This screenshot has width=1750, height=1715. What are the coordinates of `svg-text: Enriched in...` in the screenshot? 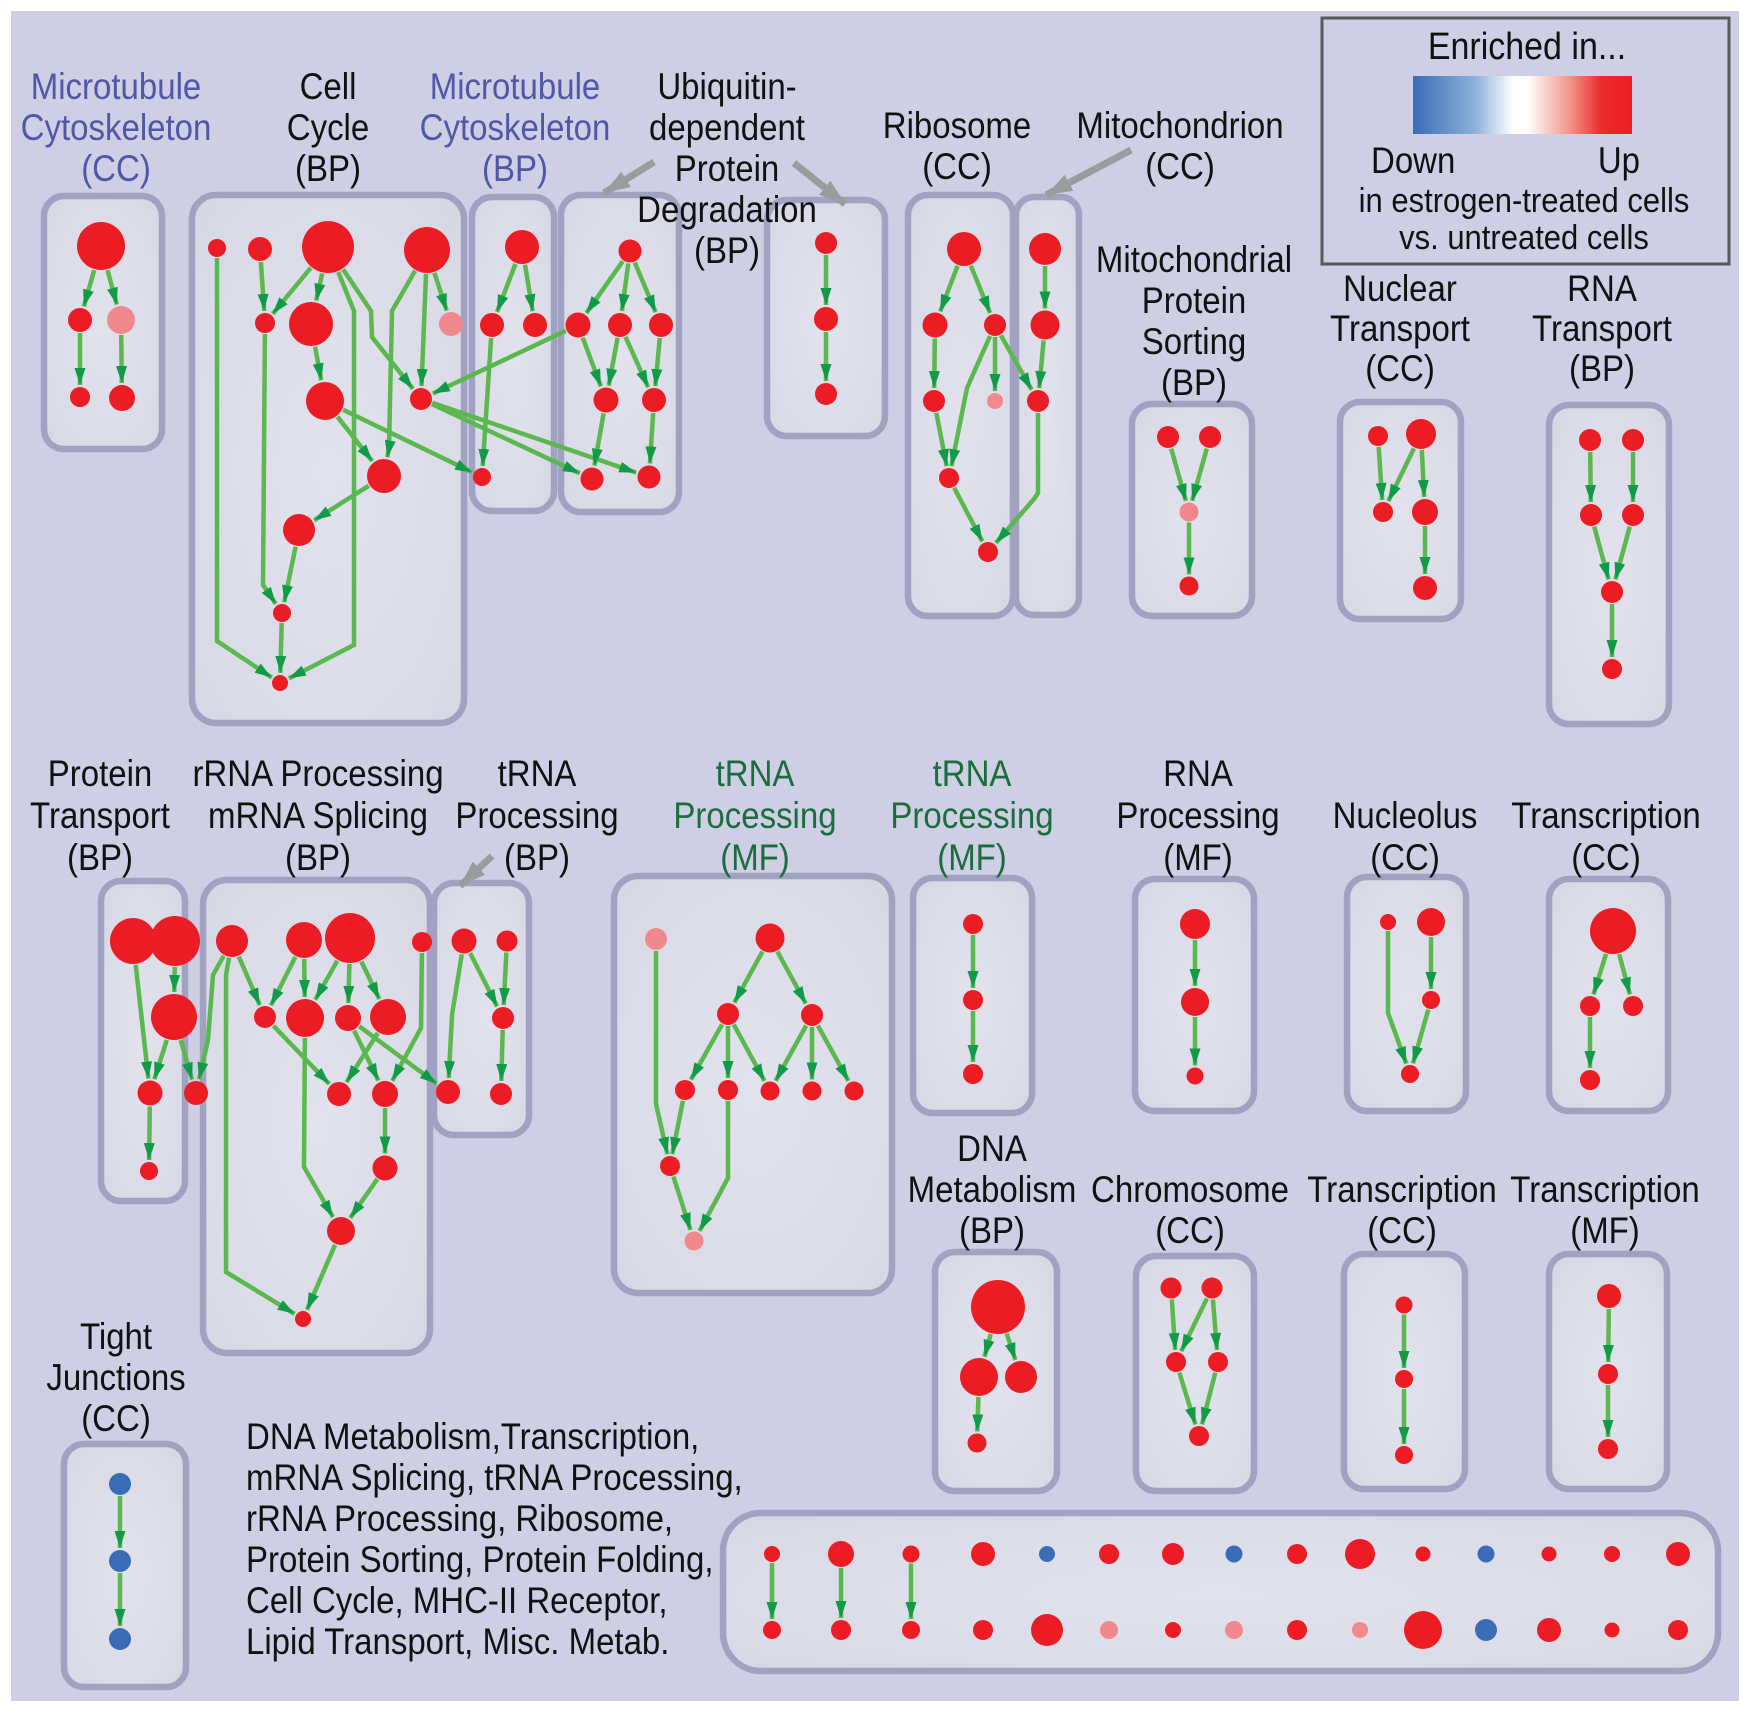 It's located at (1527, 45).